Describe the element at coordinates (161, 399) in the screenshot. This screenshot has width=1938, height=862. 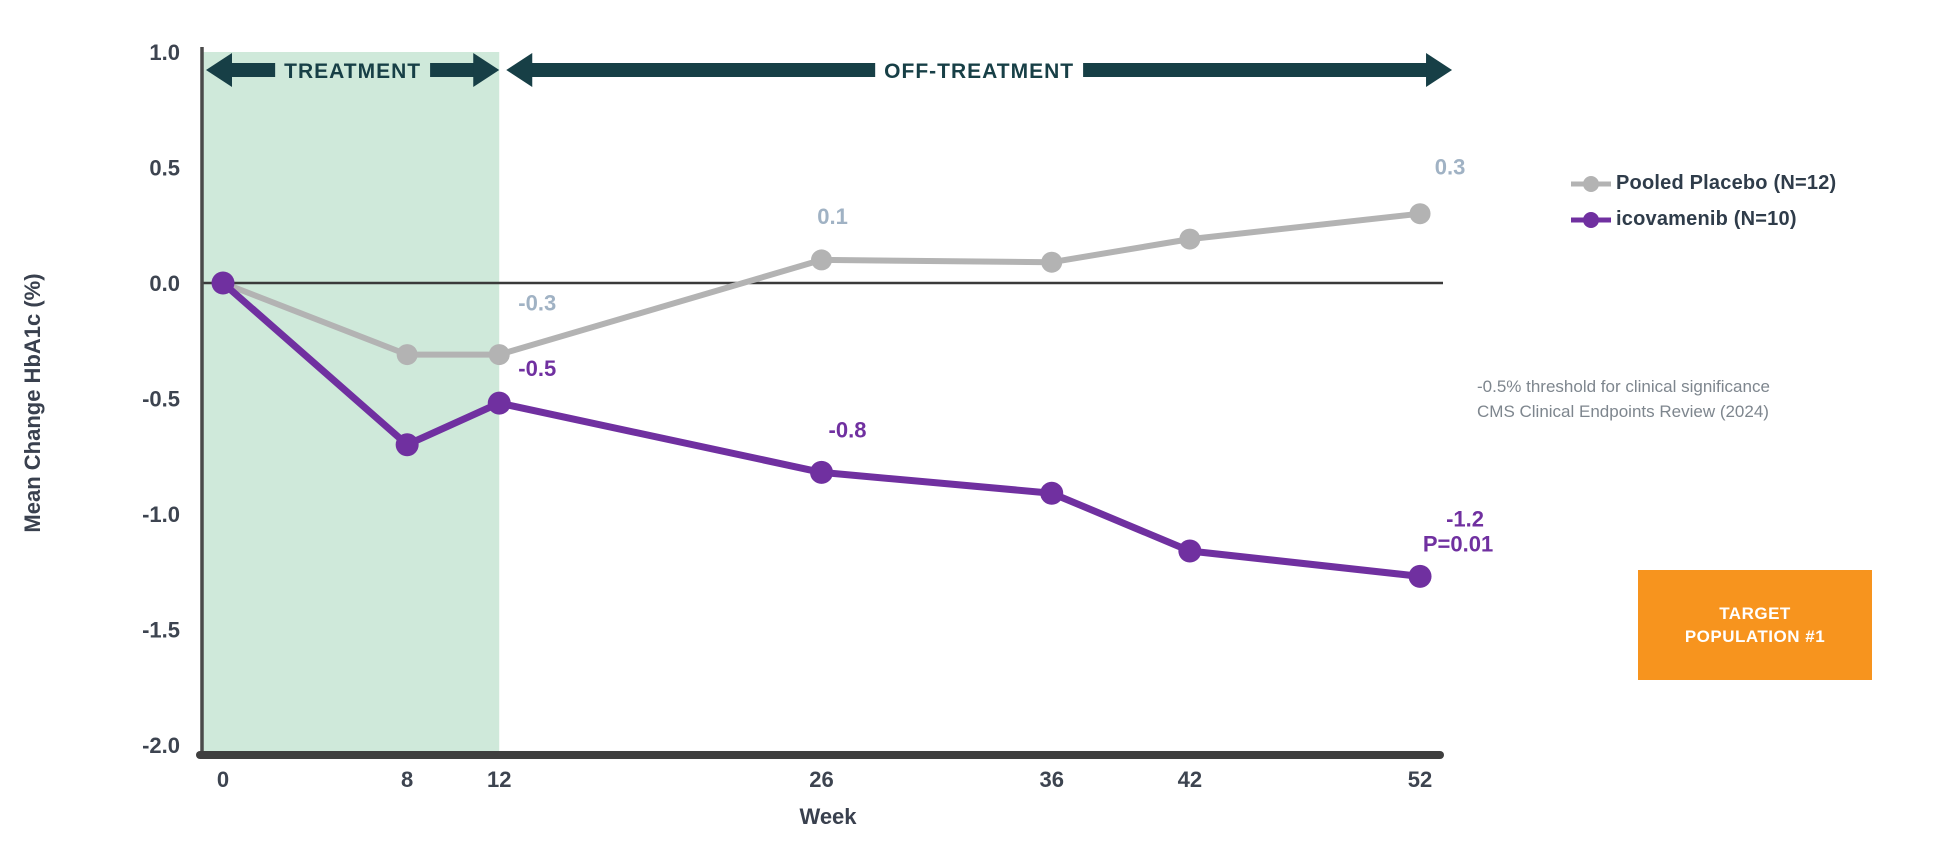
I see `y-tick-label: -0.5` at that location.